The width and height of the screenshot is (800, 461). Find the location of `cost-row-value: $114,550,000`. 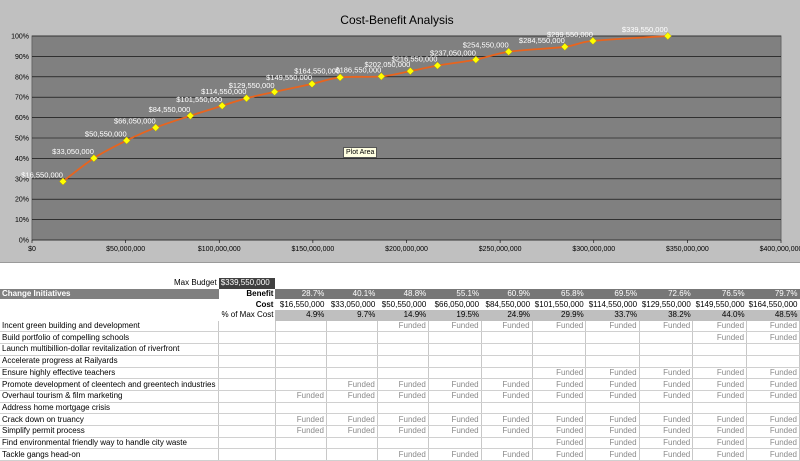

cost-row-value: $114,550,000 is located at coordinates (613, 304).